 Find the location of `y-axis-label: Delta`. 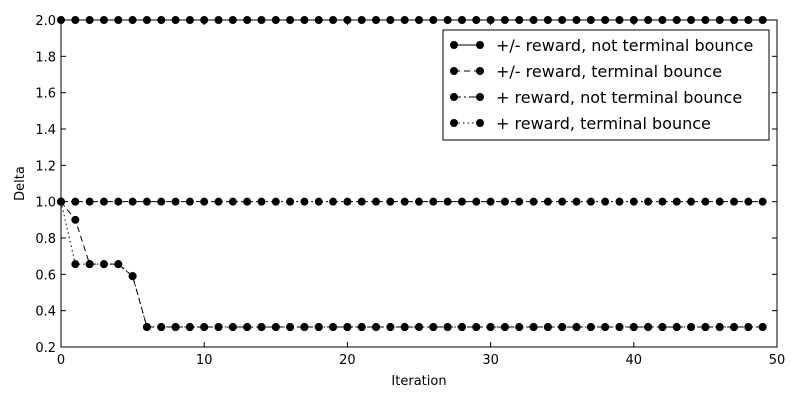

y-axis-label: Delta is located at coordinates (20, 183).